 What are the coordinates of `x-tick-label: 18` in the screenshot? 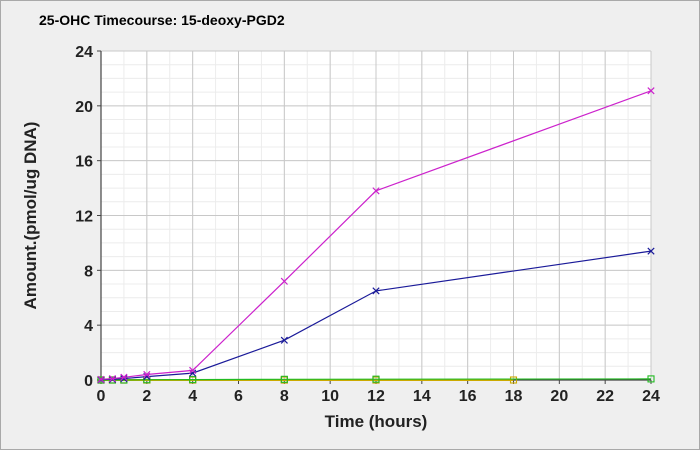 It's located at (514, 396).